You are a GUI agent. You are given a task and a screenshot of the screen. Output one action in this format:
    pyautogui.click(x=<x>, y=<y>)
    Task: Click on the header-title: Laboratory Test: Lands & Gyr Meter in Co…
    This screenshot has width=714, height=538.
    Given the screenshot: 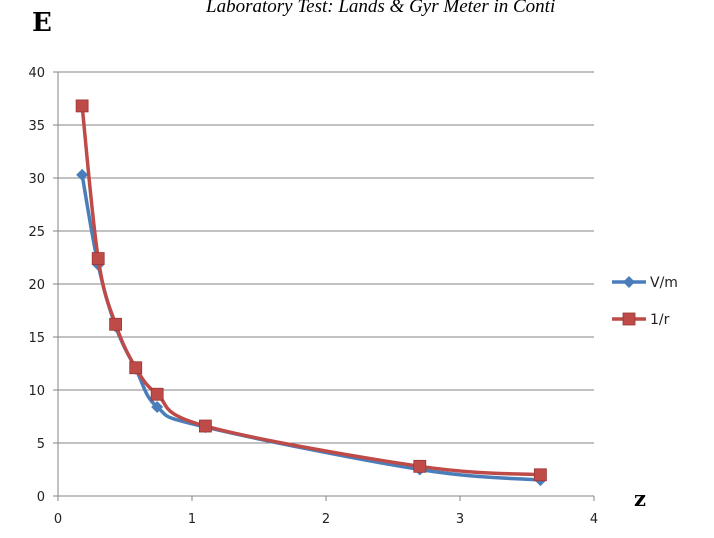 What is the action you would take?
    pyautogui.click(x=381, y=8)
    